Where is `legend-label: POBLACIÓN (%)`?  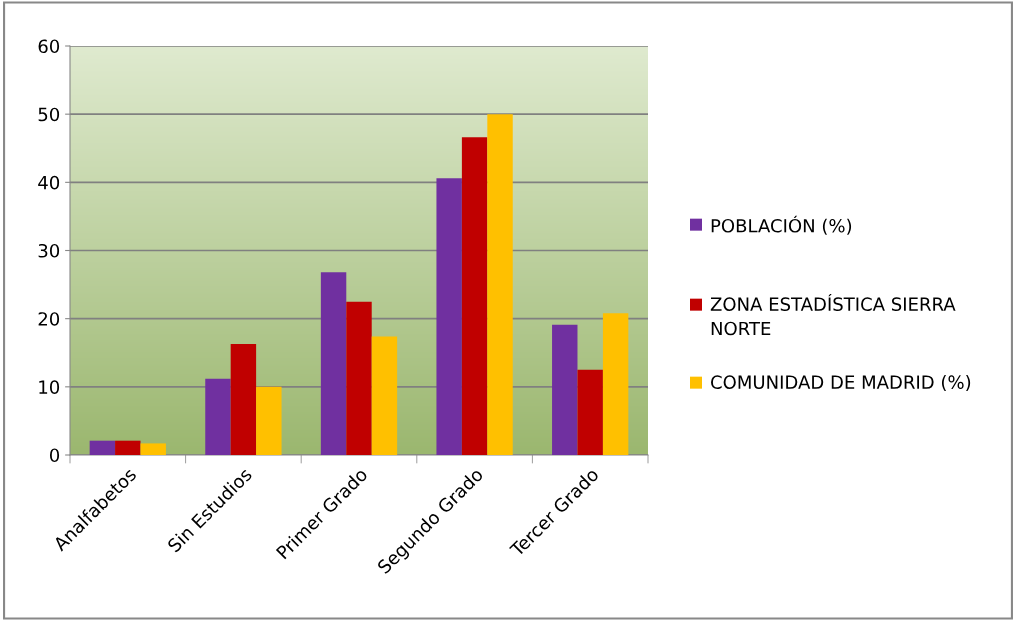
legend-label: POBLACIÓN (%) is located at coordinates (781, 225).